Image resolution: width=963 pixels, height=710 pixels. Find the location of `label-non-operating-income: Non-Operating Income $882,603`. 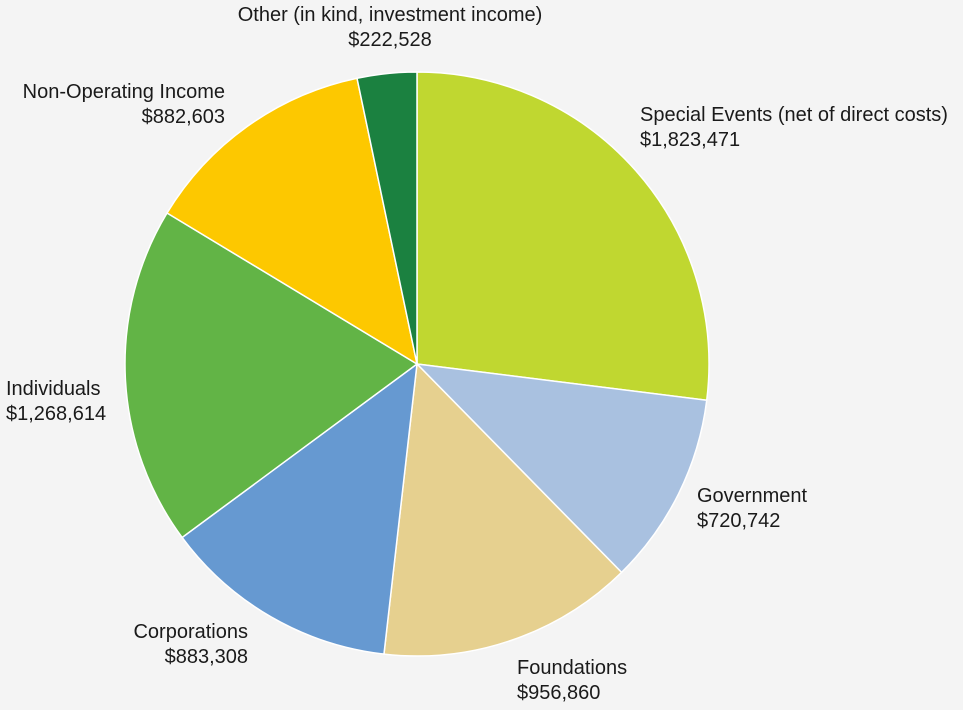

label-non-operating-income: Non-Operating Income $882,603 is located at coordinates (124, 105).